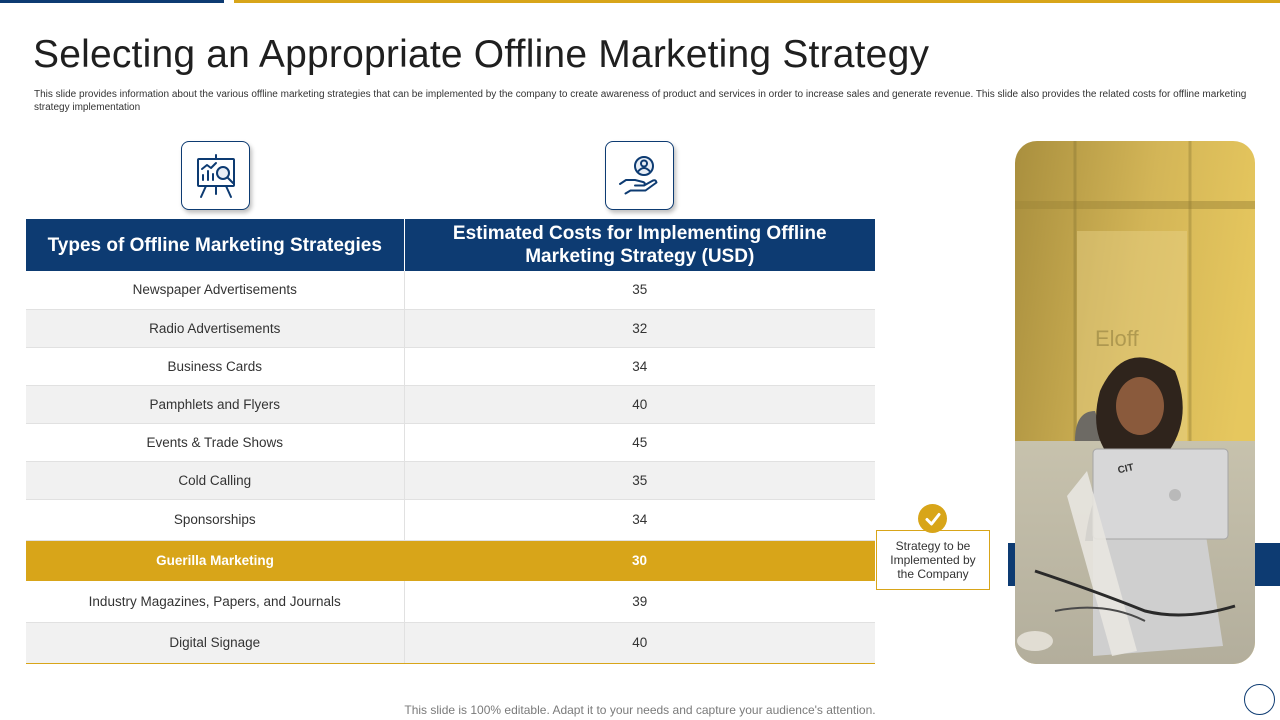  Describe the element at coordinates (215, 602) in the screenshot. I see `strategy-cell: Industry Magazines, Papers, and Journals` at that location.